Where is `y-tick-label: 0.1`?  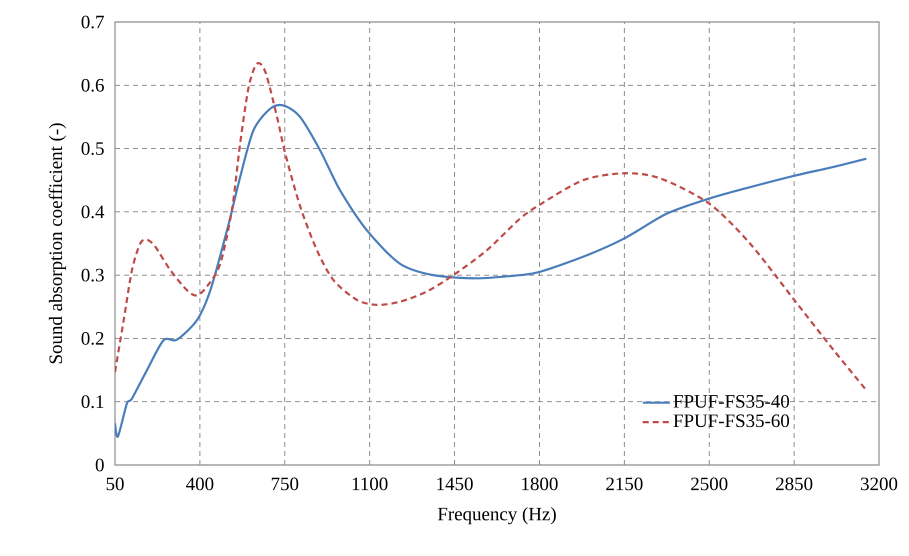 y-tick-label: 0.1 is located at coordinates (93, 401).